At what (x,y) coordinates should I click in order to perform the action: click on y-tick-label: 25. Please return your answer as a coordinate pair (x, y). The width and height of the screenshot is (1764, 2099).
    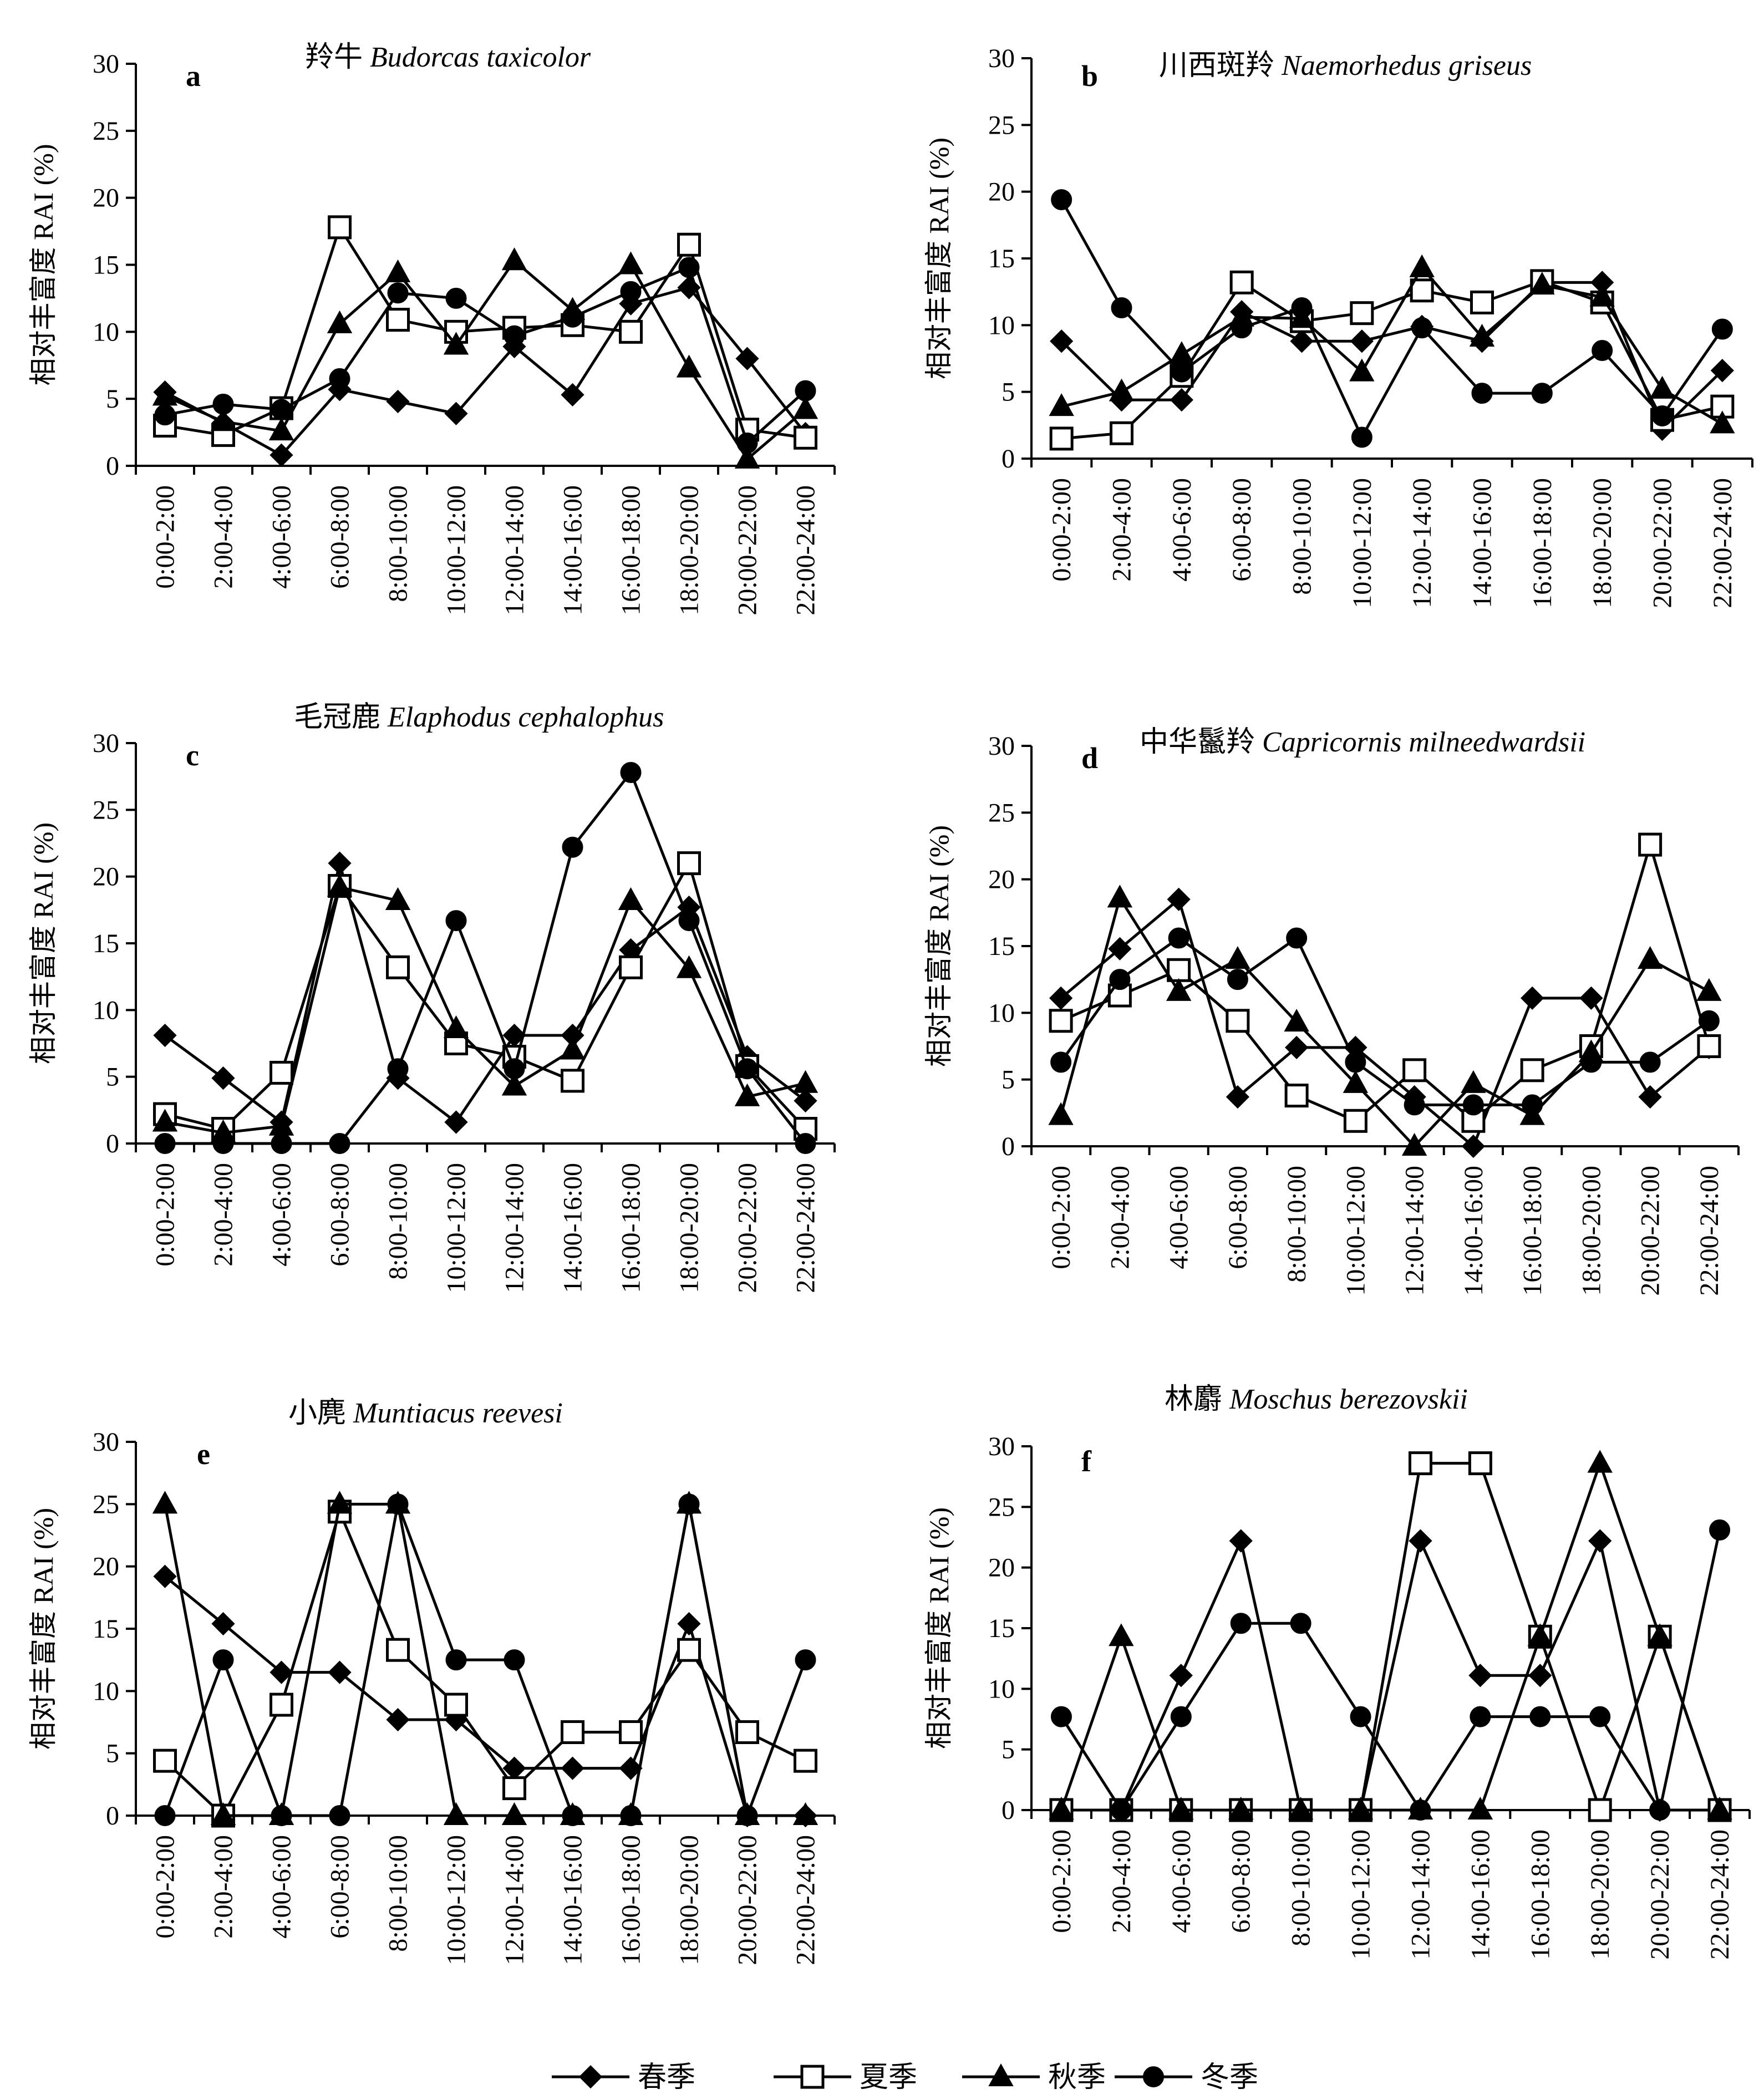
    Looking at the image, I should click on (106, 810).